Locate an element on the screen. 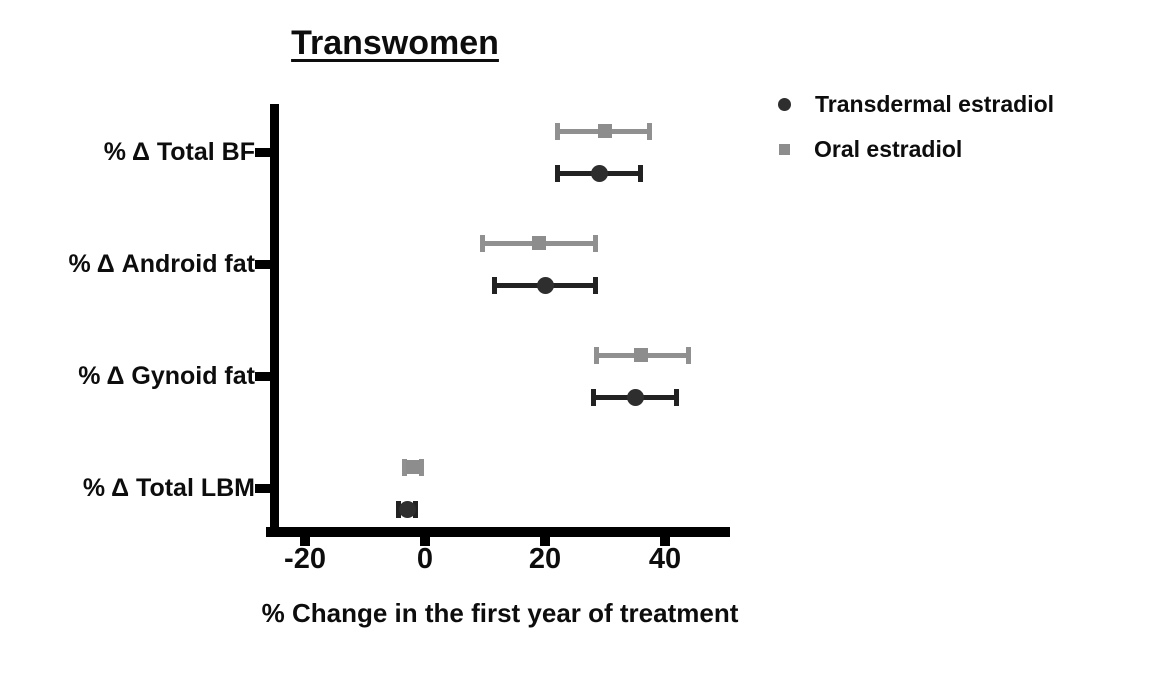 The height and width of the screenshot is (680, 1153). legend-item-oral: Oral estradiol is located at coordinates (916, 149).